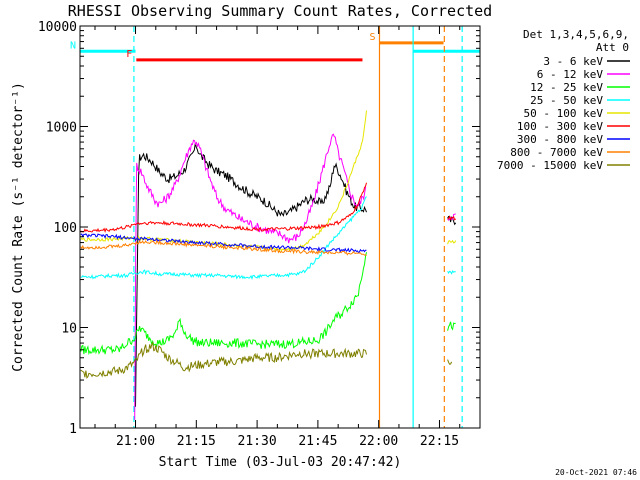 This screenshot has width=640, height=480. Describe the element at coordinates (573, 61) in the screenshot. I see `legend-label: 3 - 6 keV` at that location.